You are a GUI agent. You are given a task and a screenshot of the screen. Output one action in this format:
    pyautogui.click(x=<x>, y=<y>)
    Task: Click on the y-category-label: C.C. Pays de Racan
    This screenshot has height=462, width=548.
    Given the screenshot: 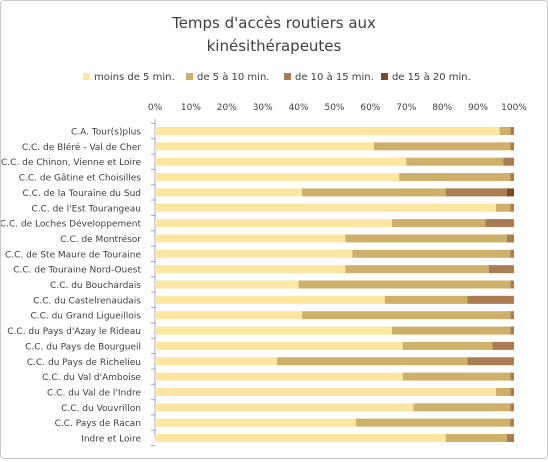 What is the action you would take?
    pyautogui.click(x=98, y=424)
    